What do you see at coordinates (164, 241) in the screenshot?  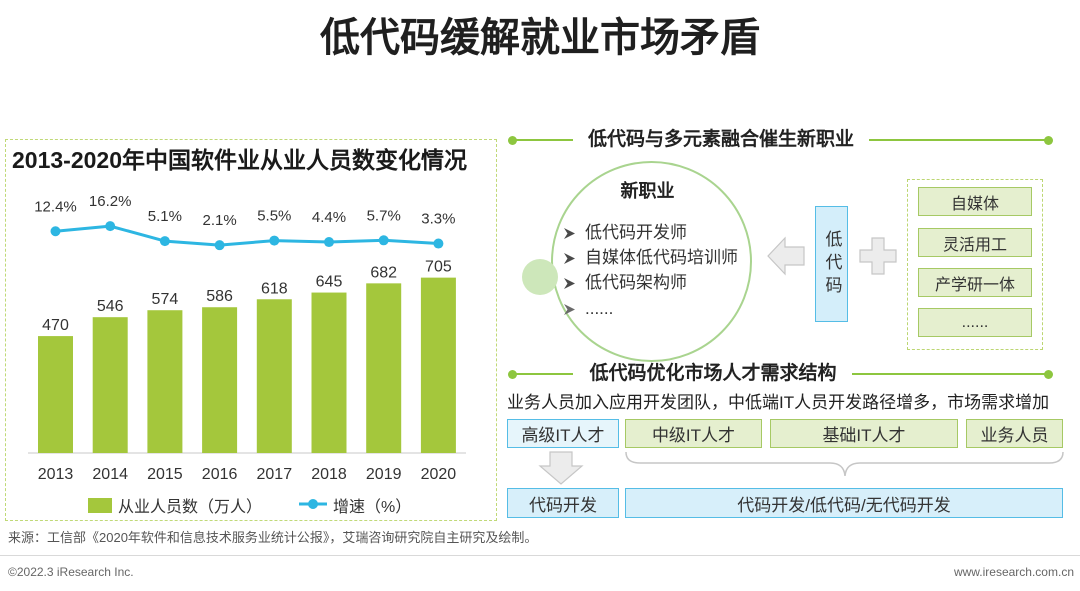 I see `growth-point-2015` at bounding box center [164, 241].